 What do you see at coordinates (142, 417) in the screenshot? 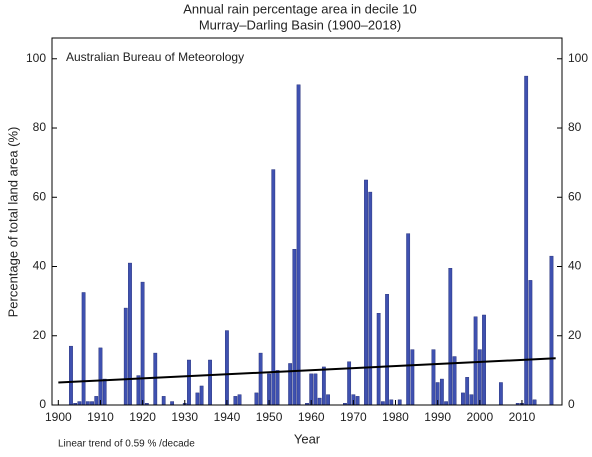
I see `x-tick-label: 1920` at bounding box center [142, 417].